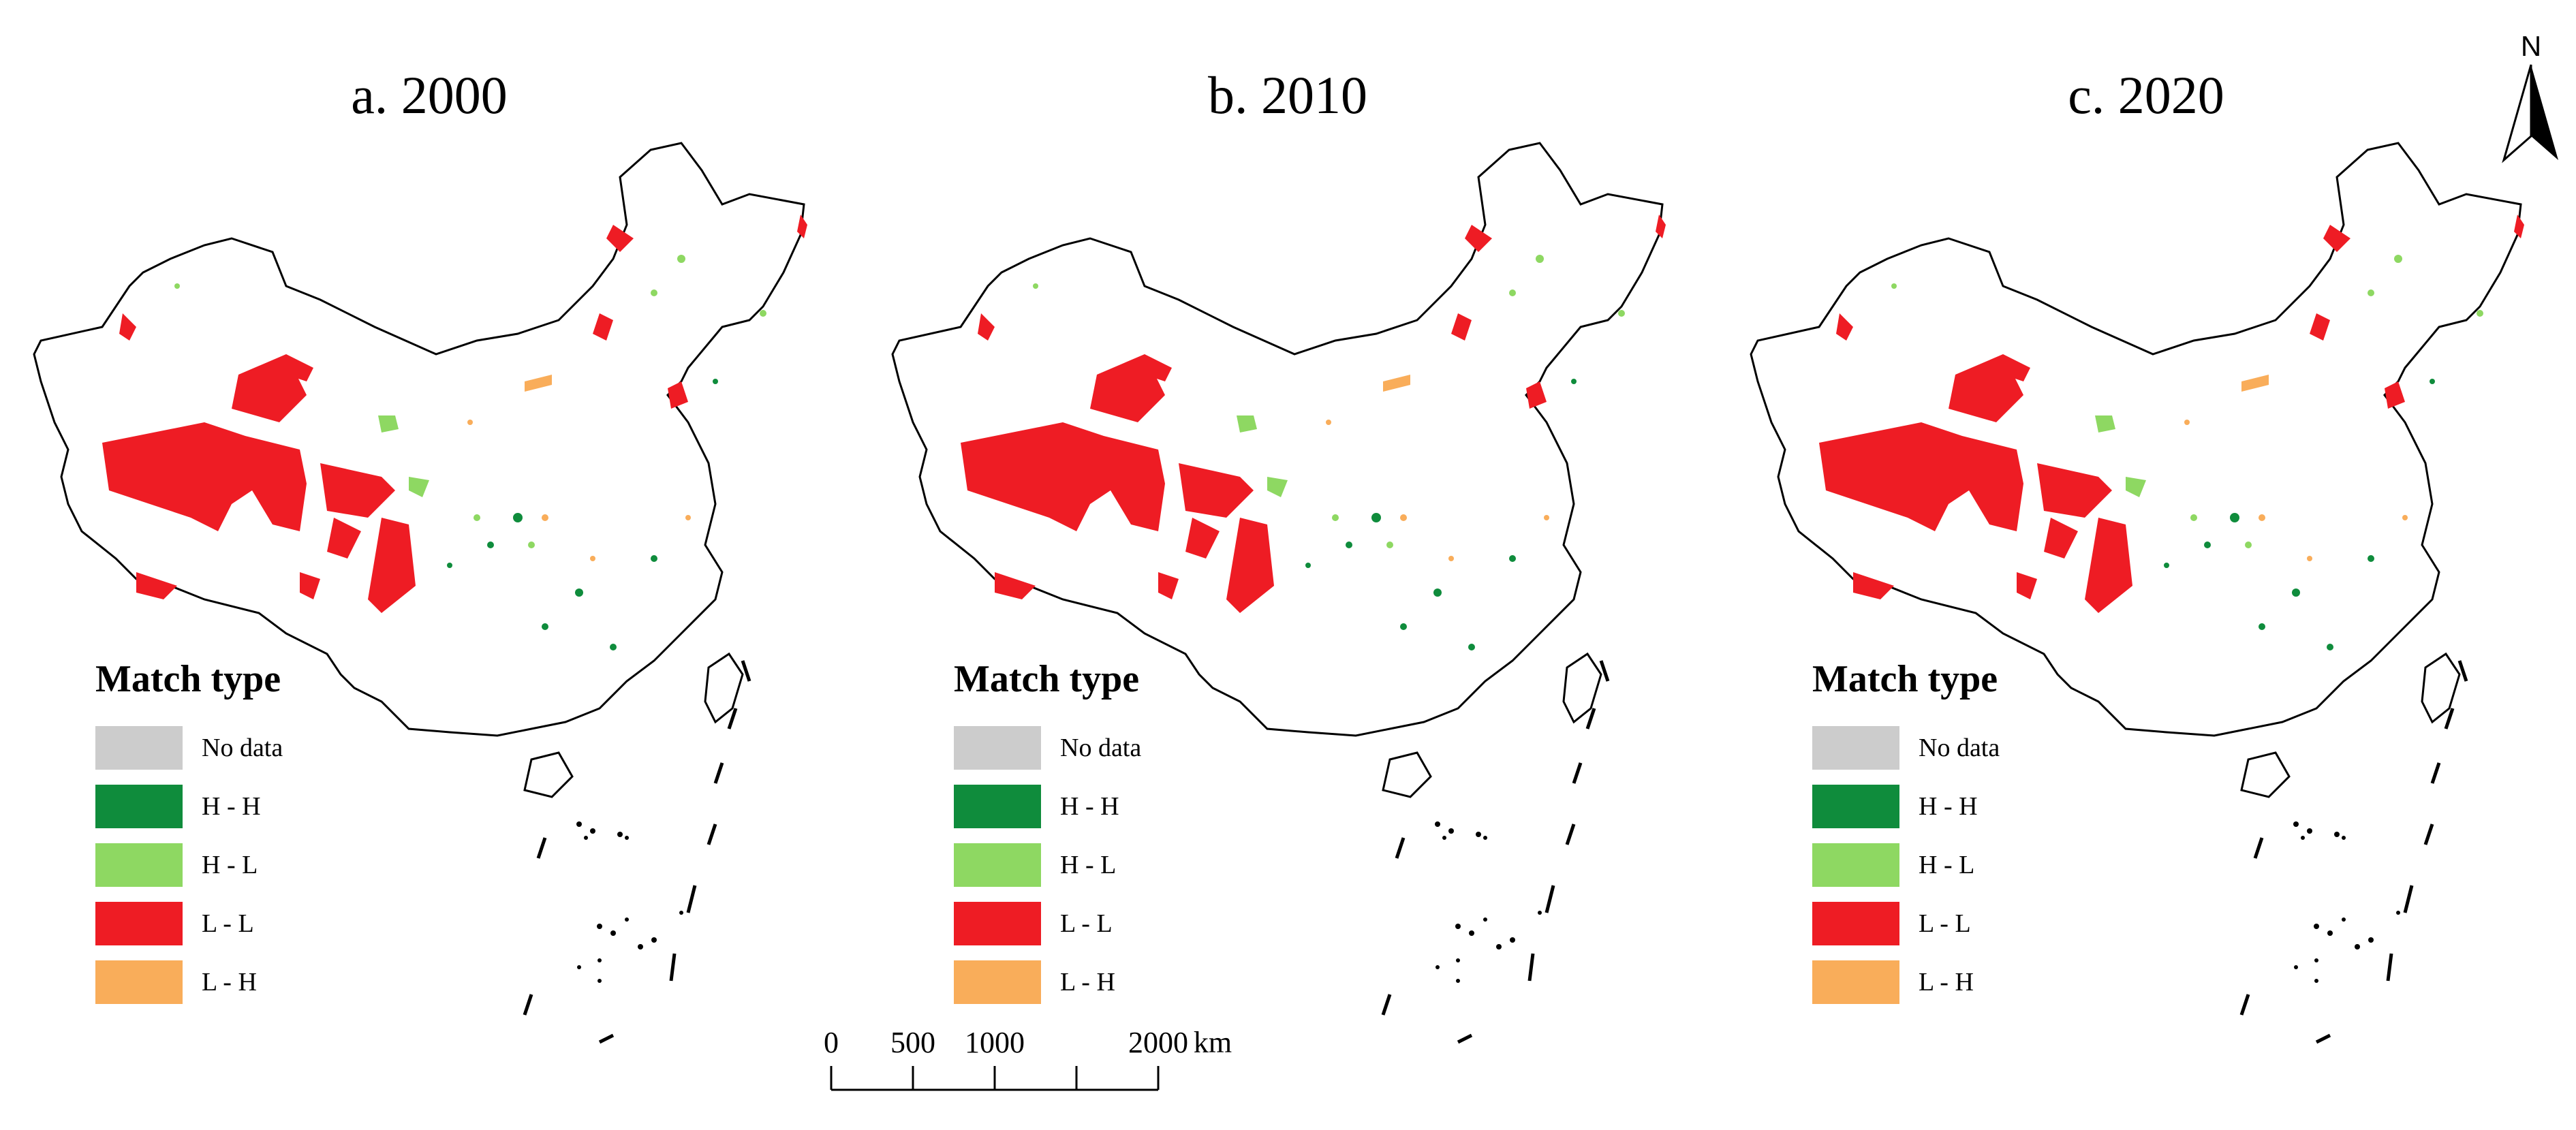 The image size is (2576, 1130). I want to click on scale-label: 2000, so click(1158, 1042).